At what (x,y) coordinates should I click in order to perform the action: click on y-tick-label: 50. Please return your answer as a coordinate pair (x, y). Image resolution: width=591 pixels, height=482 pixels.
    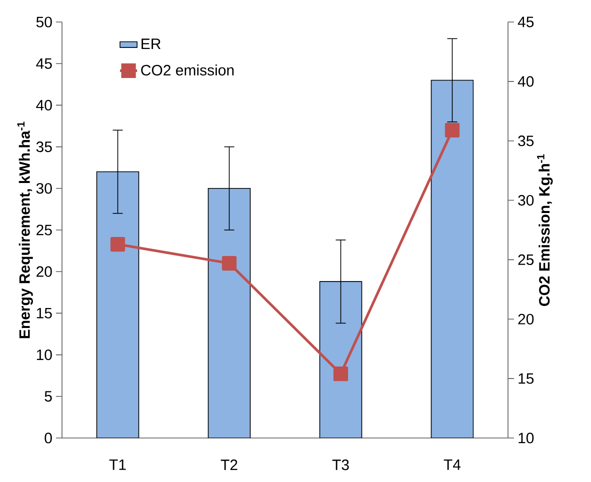
    Looking at the image, I should click on (44, 22).